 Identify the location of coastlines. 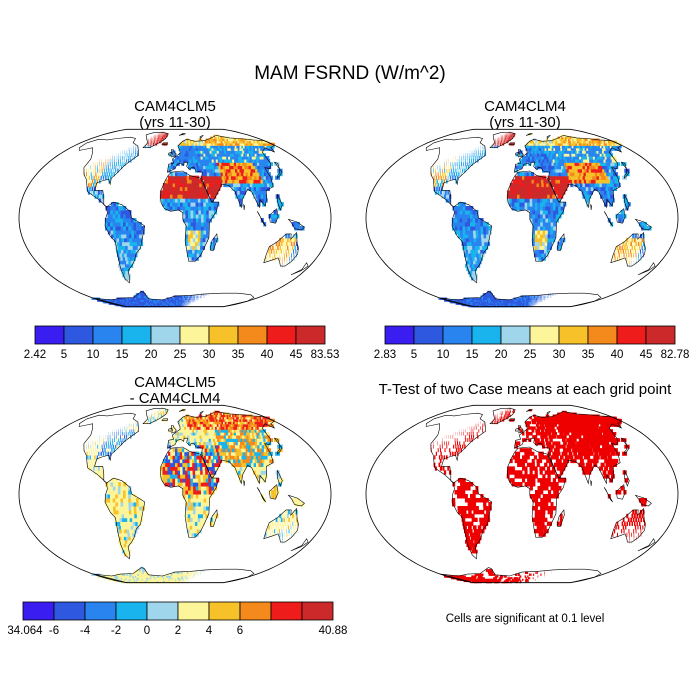
(193, 495).